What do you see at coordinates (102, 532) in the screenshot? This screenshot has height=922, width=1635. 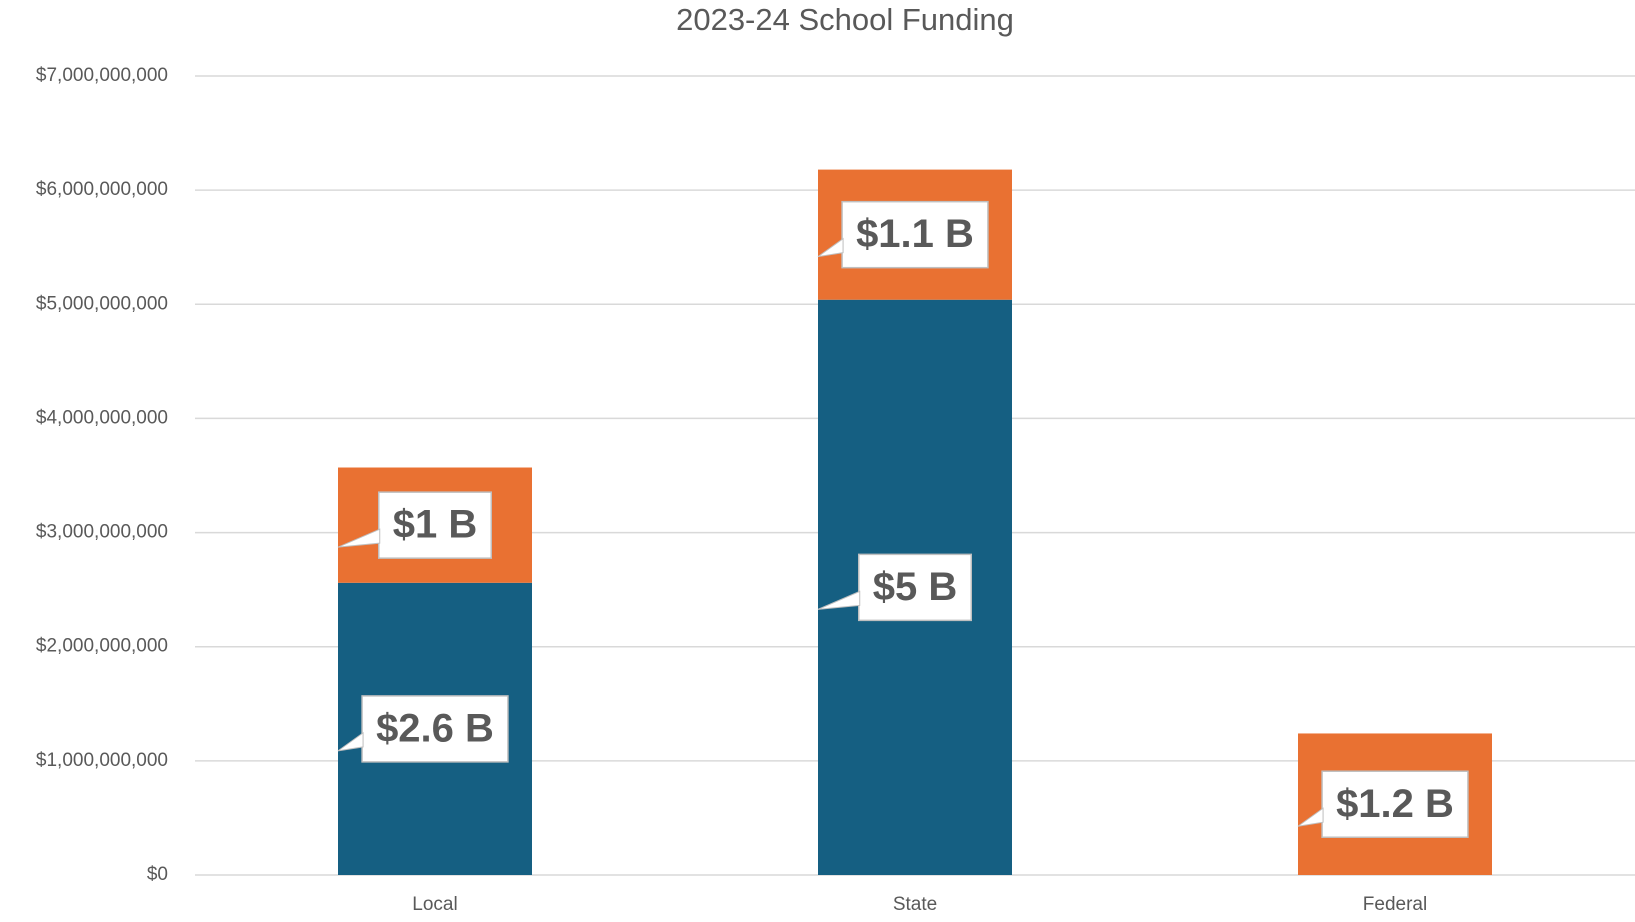 I see `y-tick-label: $3,000,000,000` at bounding box center [102, 532].